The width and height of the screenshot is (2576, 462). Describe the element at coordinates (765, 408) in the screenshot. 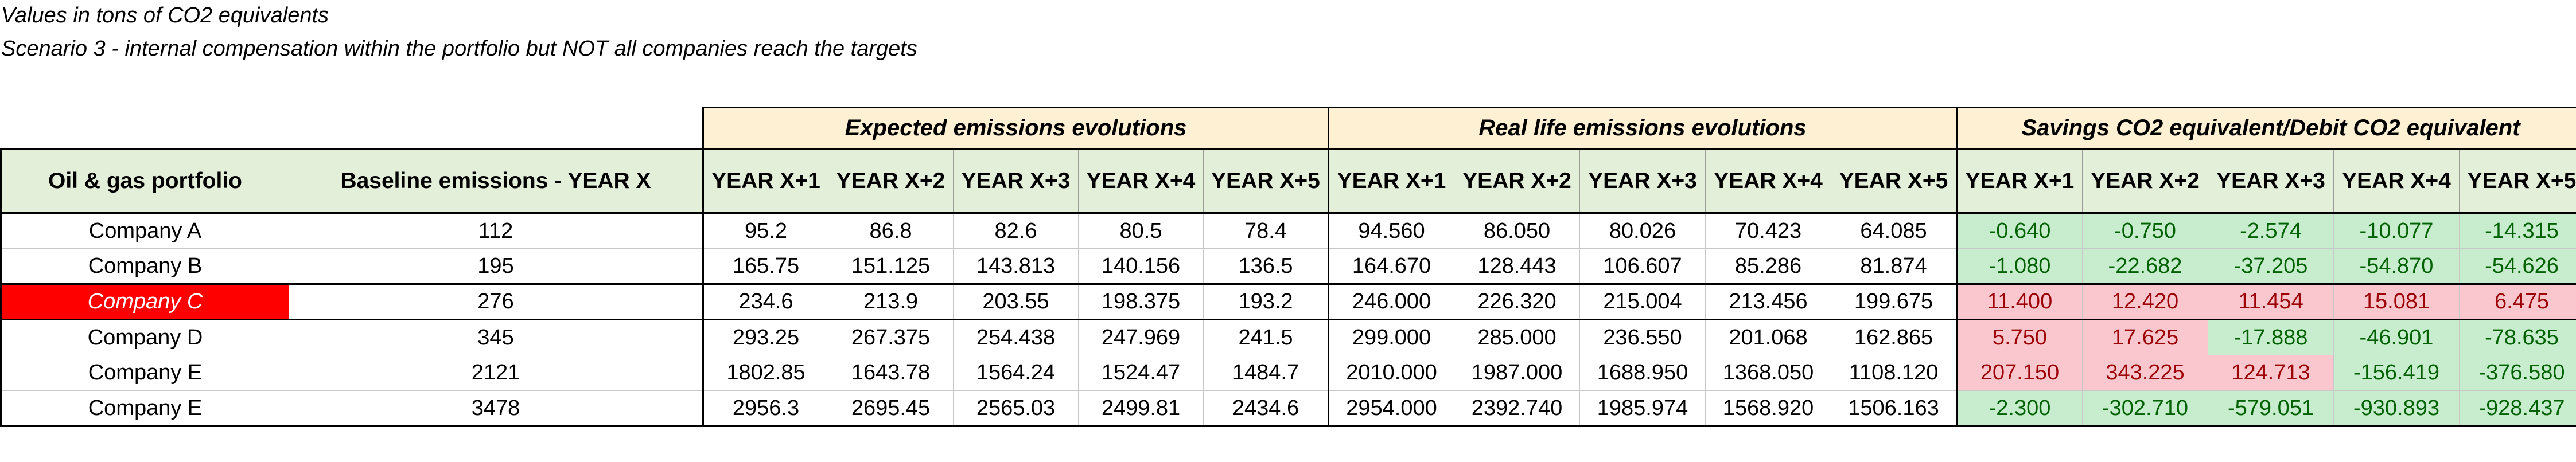

I see `expected-value-cell: 2956.3` at that location.